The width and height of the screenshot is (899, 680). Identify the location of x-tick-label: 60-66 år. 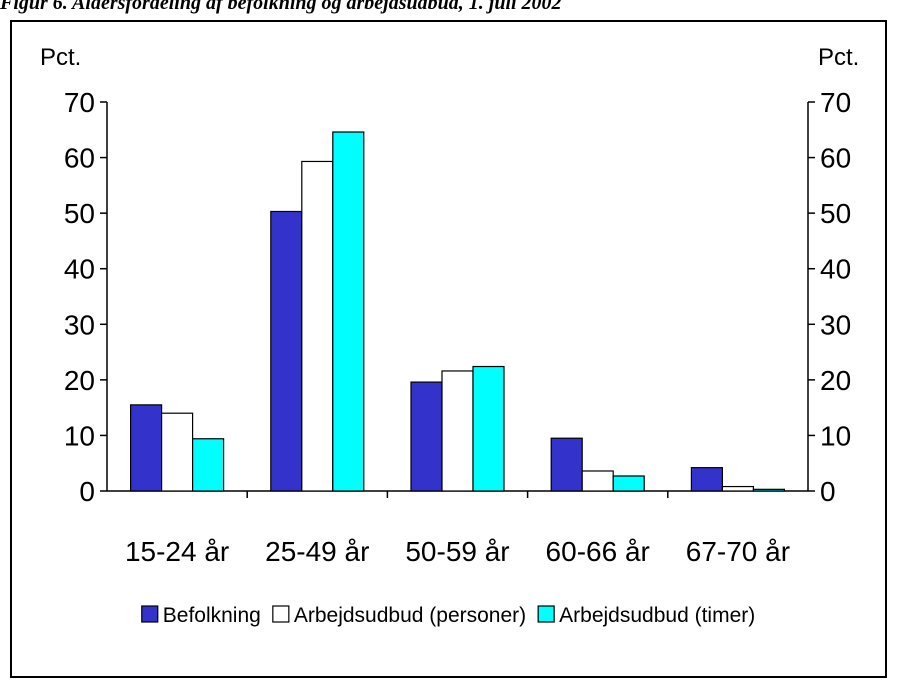
(598, 551).